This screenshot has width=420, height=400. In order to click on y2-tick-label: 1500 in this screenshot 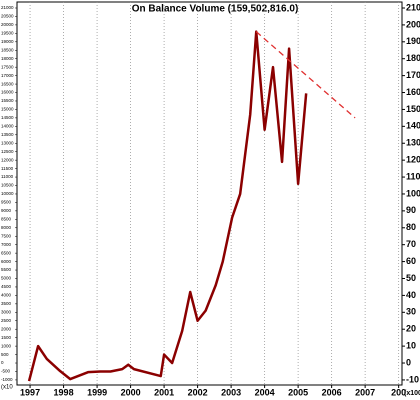, I will do `click(6, 337)`.